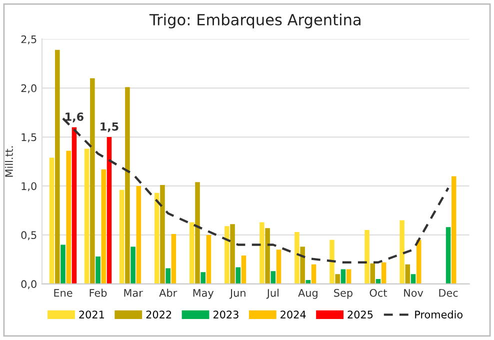  What do you see at coordinates (133, 293) in the screenshot?
I see `x-tick-label: Mar` at bounding box center [133, 293].